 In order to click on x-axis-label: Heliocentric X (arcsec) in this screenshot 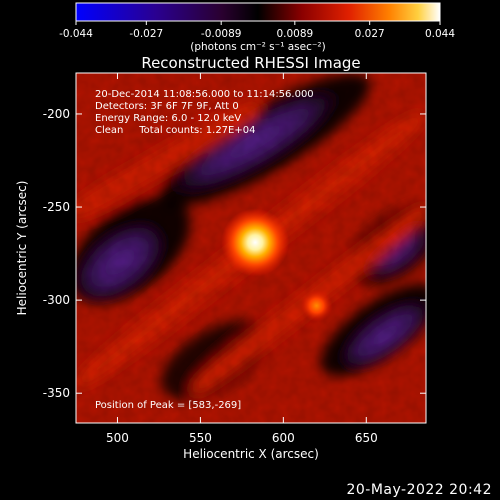, I will do `click(251, 454)`.